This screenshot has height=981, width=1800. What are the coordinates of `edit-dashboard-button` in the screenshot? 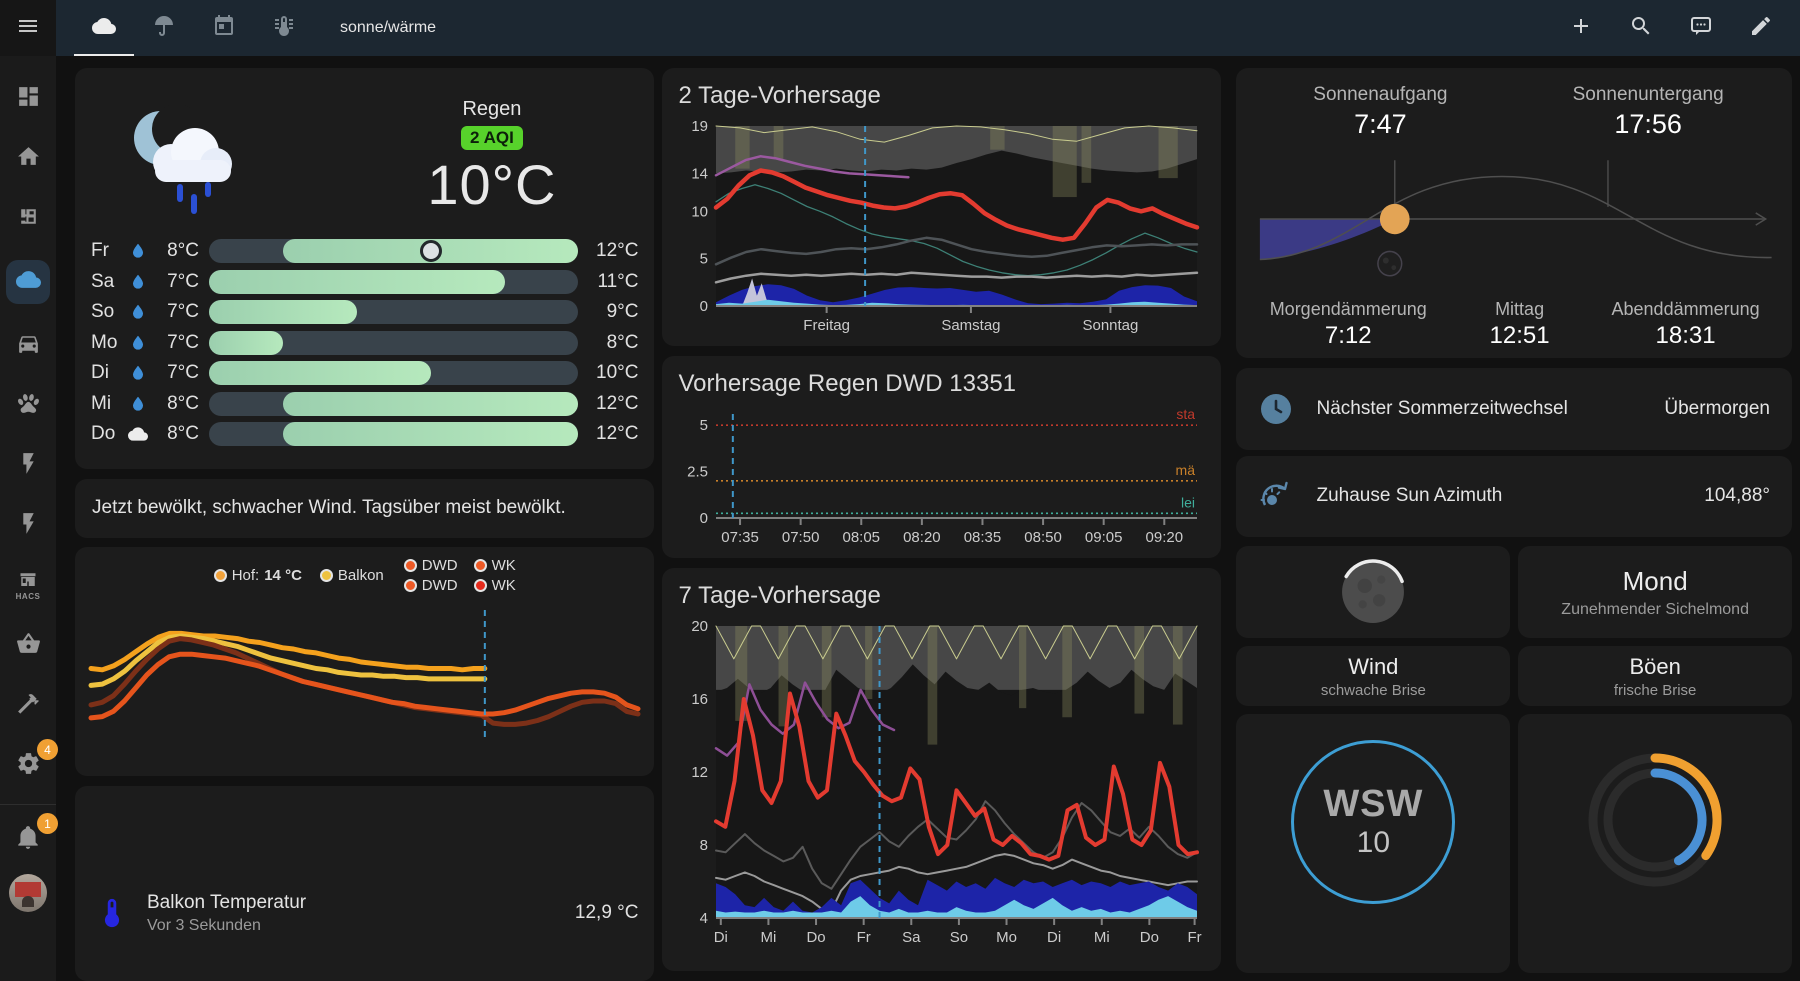 It's located at (1761, 28).